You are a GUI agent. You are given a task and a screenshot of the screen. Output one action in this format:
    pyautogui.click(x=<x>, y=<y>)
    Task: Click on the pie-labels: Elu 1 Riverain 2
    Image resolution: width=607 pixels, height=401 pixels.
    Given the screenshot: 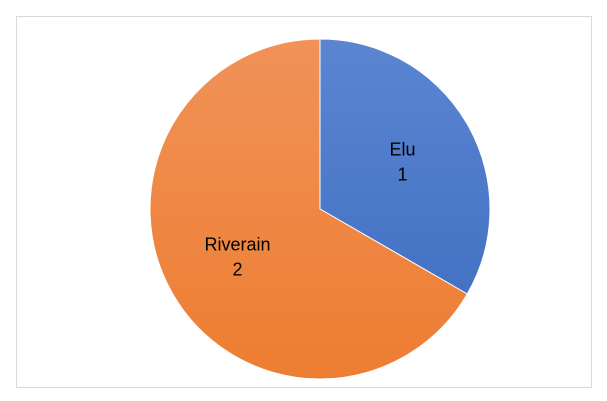 What is the action you would take?
    pyautogui.click(x=310, y=209)
    